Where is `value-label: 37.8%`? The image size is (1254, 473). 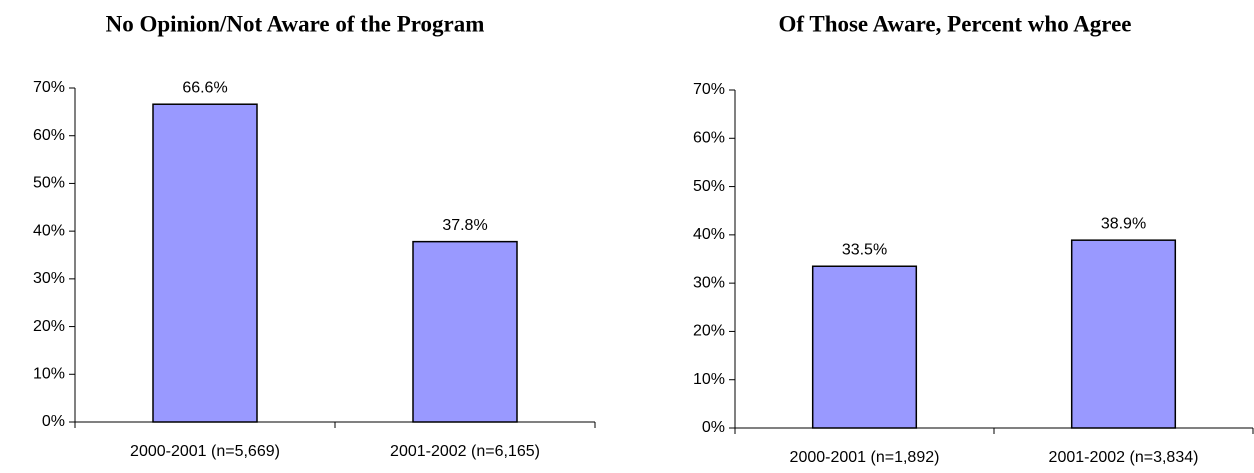 value-label: 37.8% is located at coordinates (464, 225).